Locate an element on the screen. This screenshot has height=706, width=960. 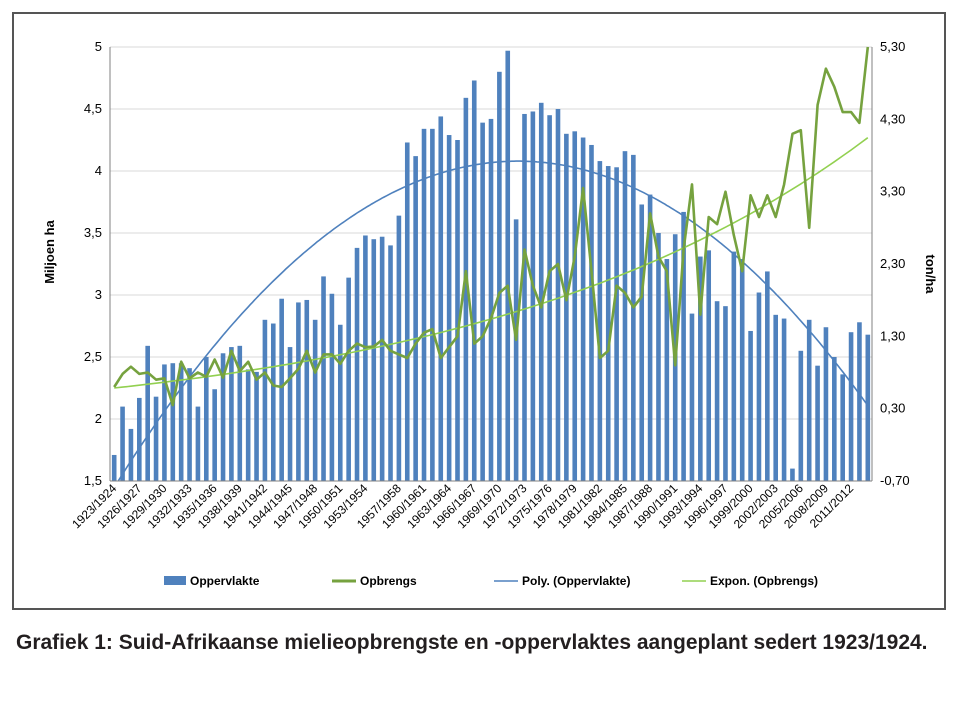
y-tick-label: 4 is located at coordinates (98, 170).